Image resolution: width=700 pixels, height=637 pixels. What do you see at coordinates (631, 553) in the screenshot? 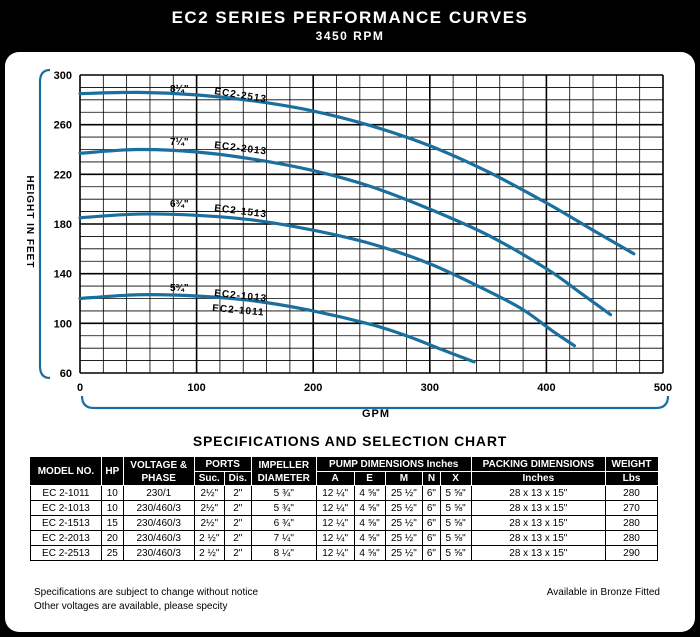
I see `cell-weight: 290` at bounding box center [631, 553].